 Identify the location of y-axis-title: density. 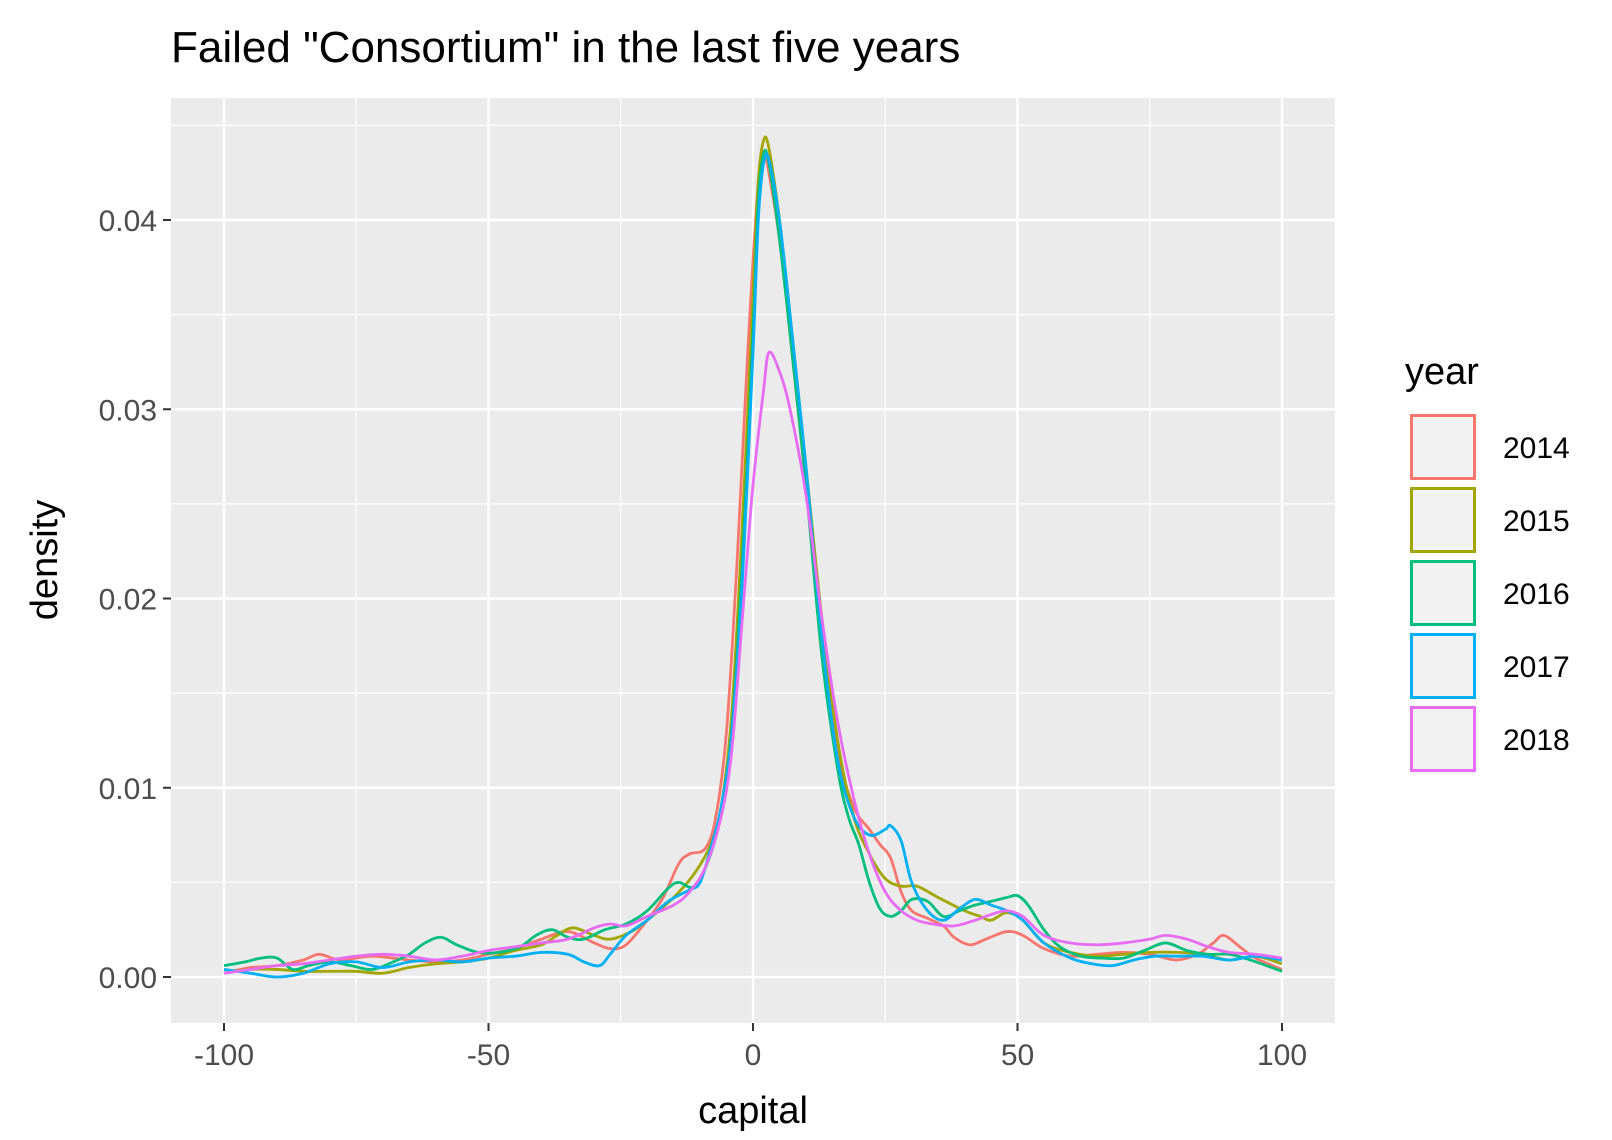
(45, 560).